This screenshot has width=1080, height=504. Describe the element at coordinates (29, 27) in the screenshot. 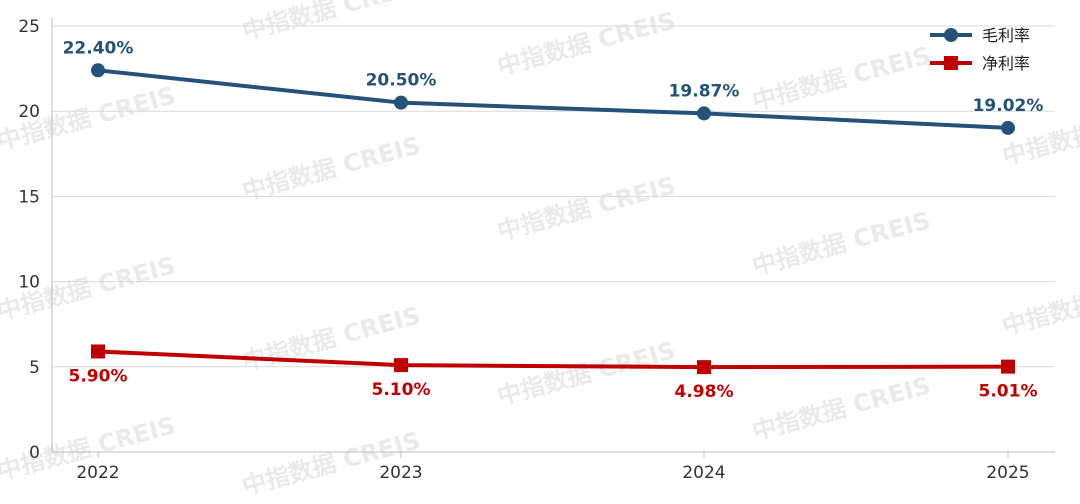

I see `y-tick-label: 25` at that location.